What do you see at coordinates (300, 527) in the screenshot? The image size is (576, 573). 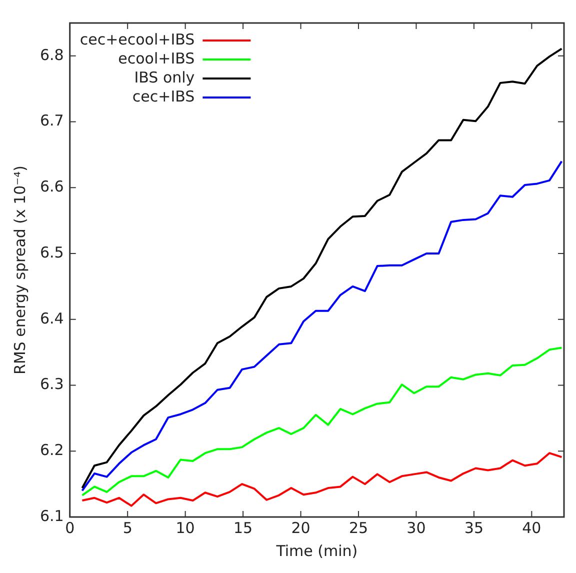 I see `x-tick-label: 20` at bounding box center [300, 527].